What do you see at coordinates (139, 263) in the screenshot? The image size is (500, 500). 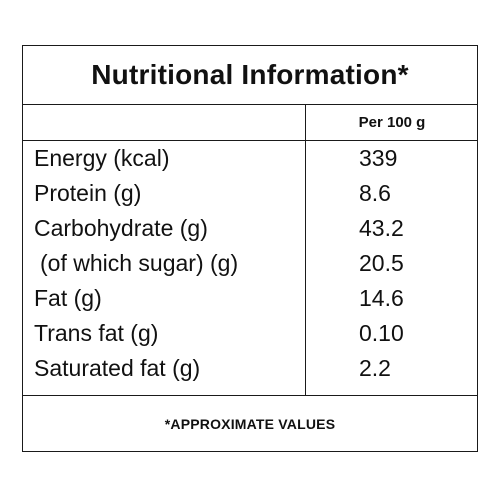 I see `nutrient-name: (of which sugar) (g)` at bounding box center [139, 263].